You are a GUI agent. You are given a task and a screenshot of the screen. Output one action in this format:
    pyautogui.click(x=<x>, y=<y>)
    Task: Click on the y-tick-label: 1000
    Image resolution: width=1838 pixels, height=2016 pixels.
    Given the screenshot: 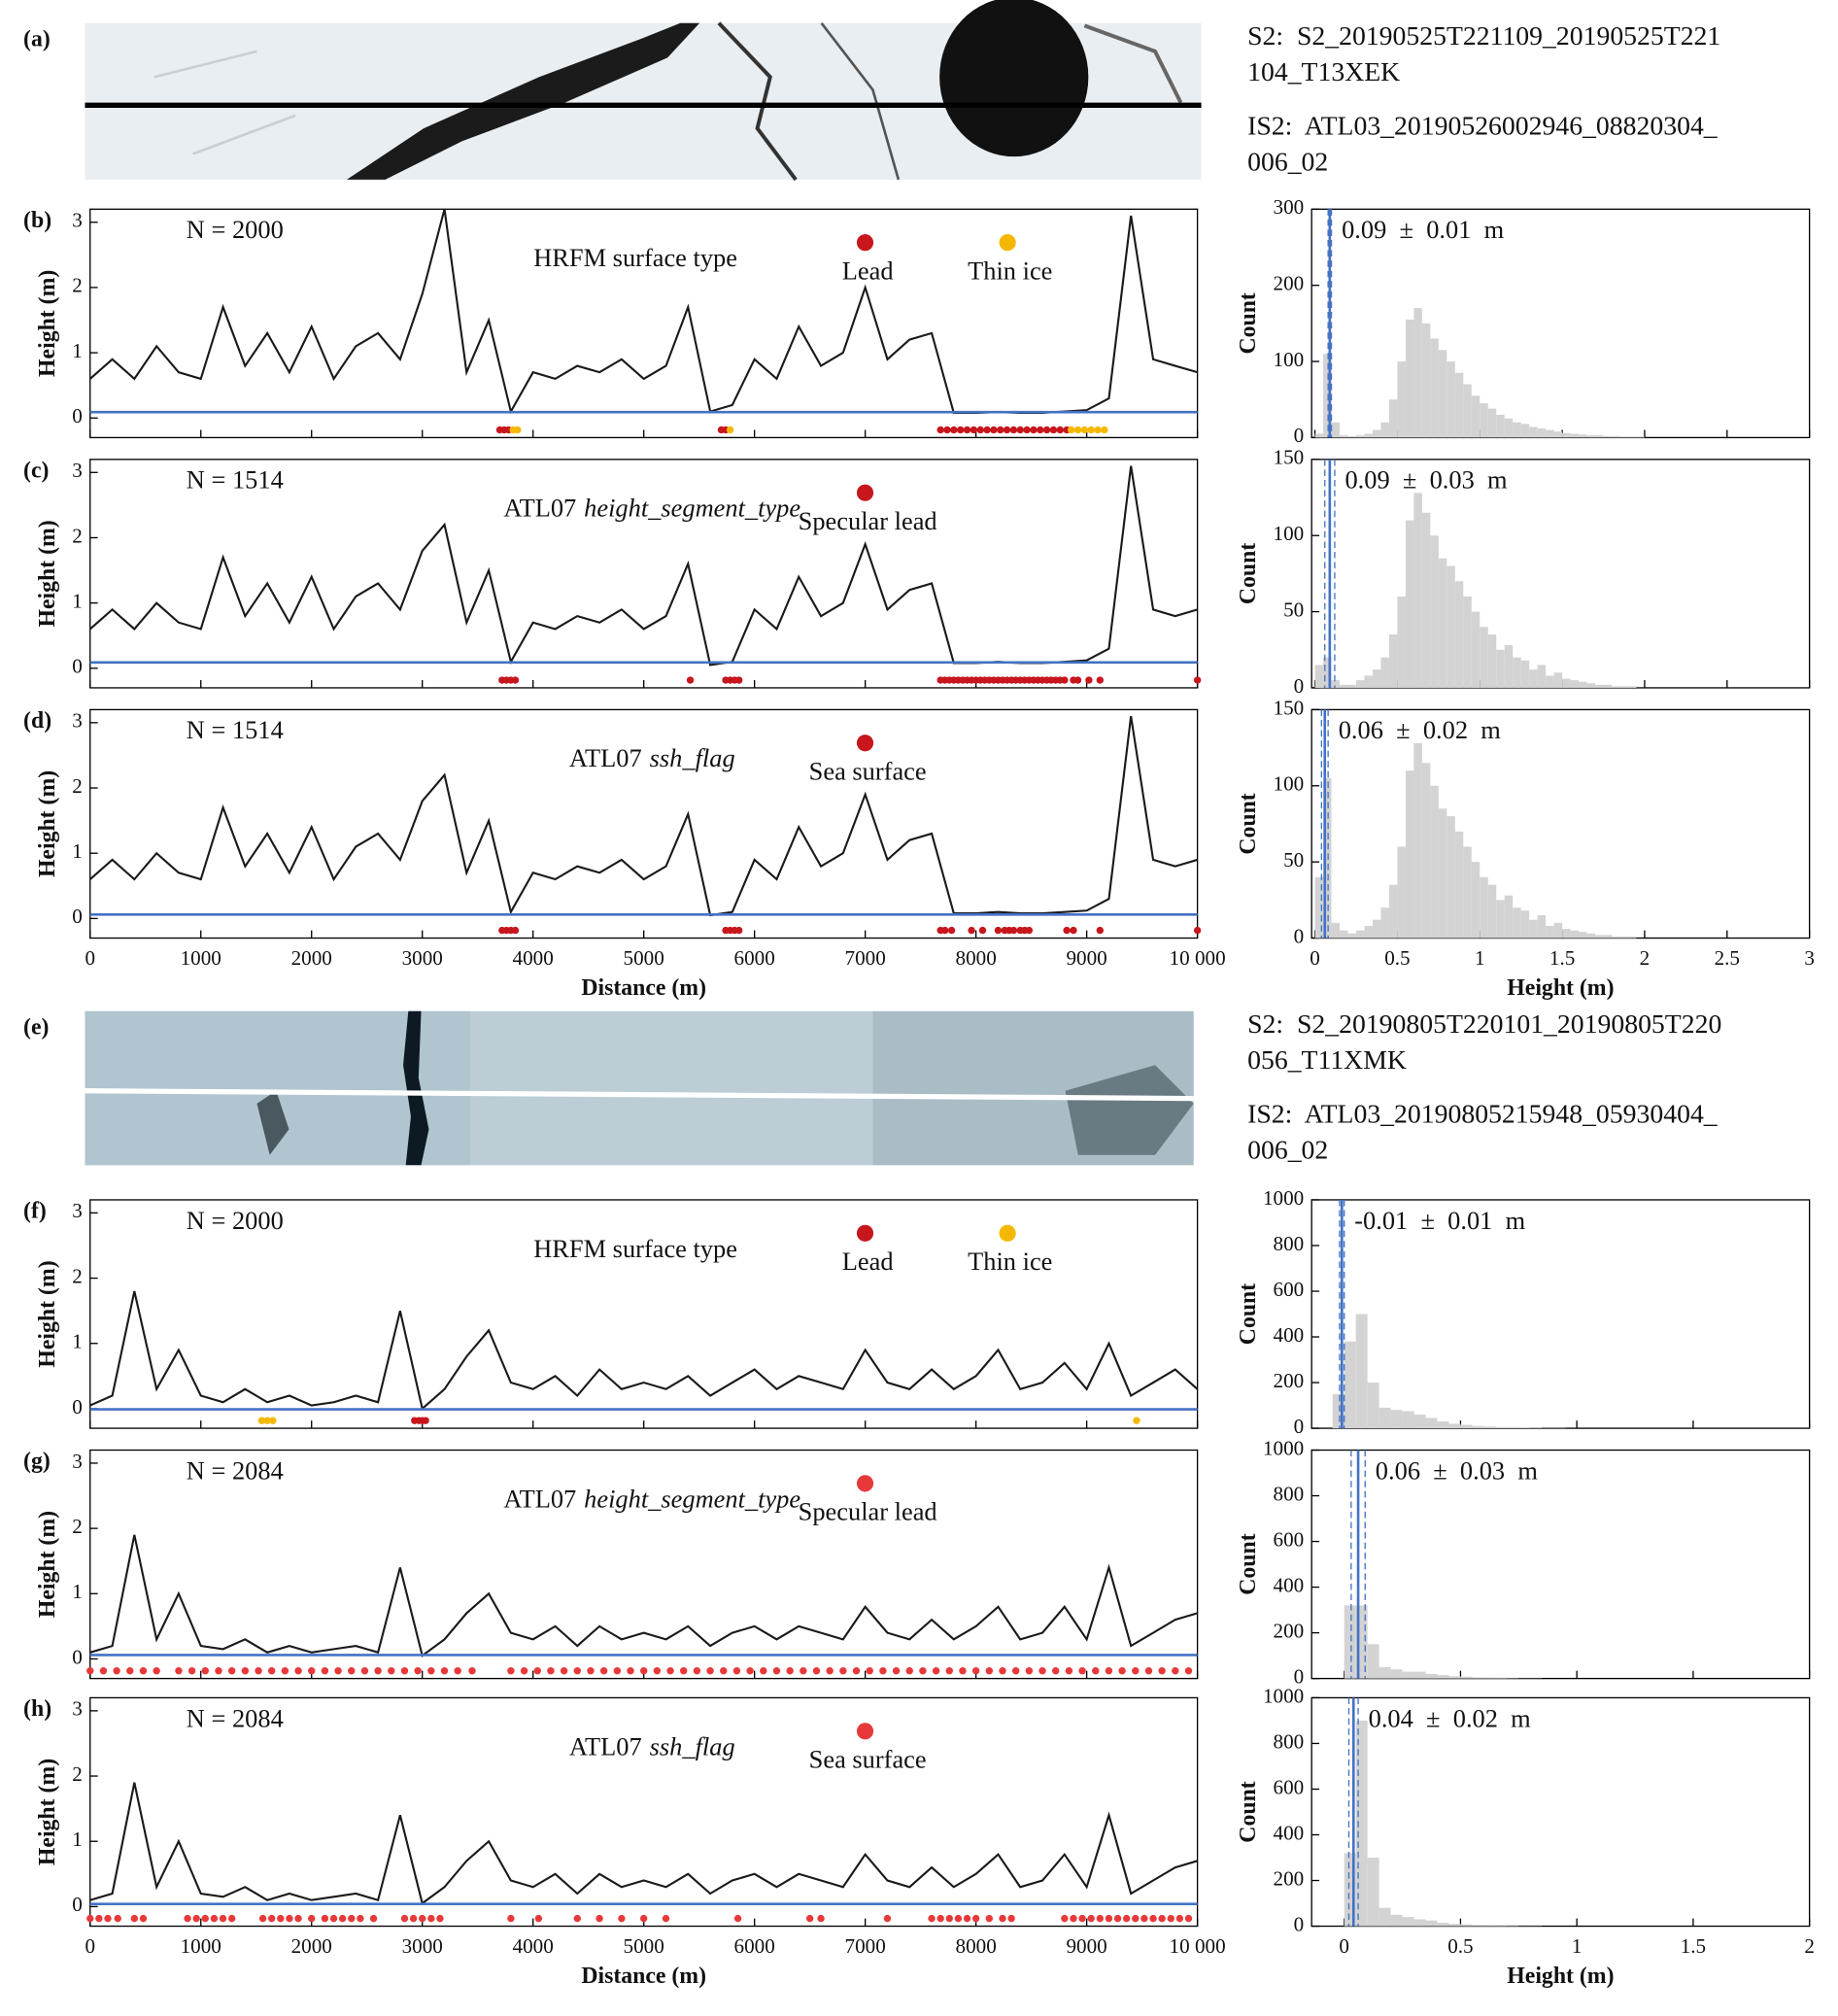 What is the action you would take?
    pyautogui.click(x=1283, y=1447)
    